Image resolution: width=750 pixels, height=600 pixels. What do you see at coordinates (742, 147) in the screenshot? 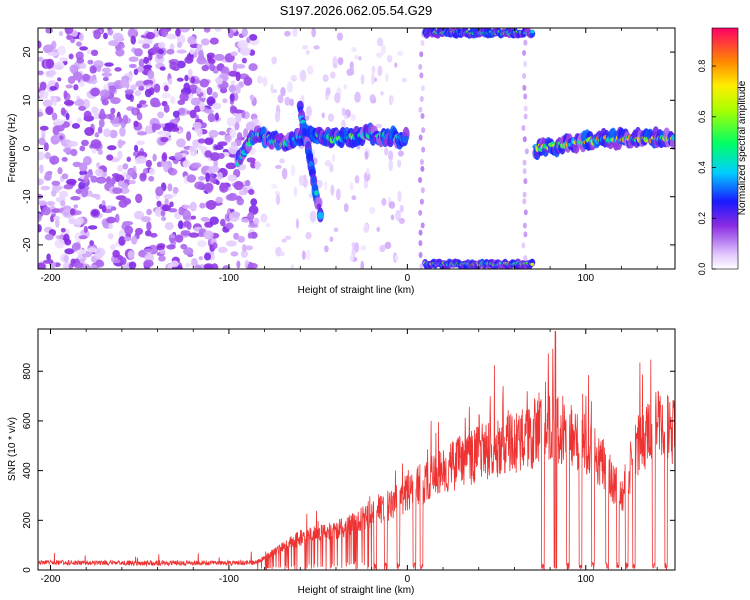
I see `colorbar-label: Normalized spectral amplitude` at bounding box center [742, 147].